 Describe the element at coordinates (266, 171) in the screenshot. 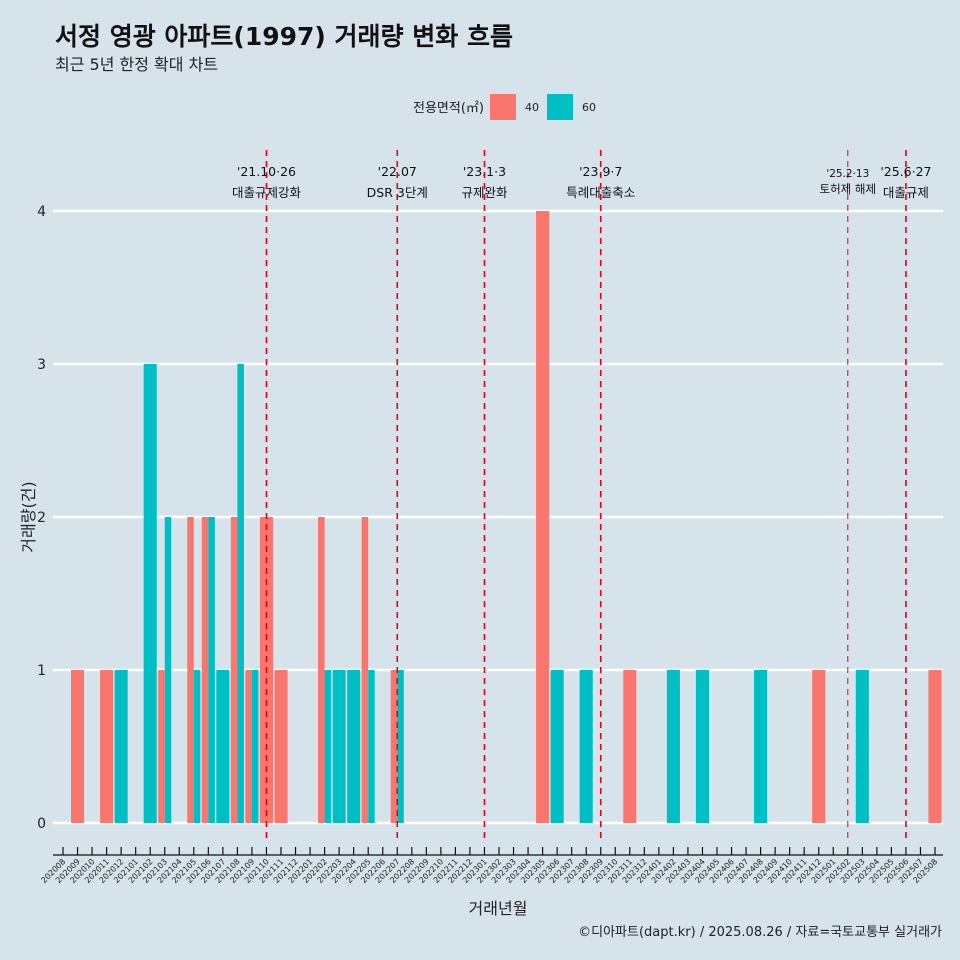

I see `event-date-202110: '21.10·26` at that location.